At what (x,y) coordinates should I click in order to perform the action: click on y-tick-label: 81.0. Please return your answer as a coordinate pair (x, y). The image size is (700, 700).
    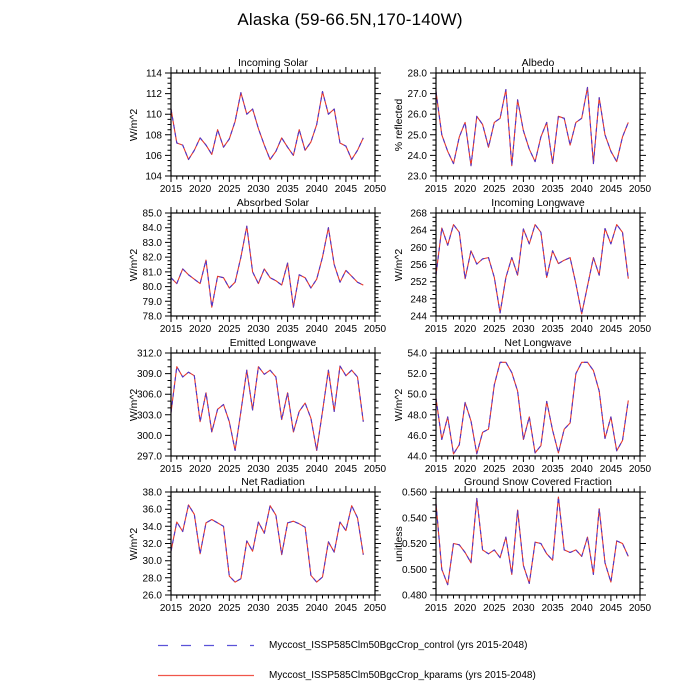
    Looking at the image, I should click on (153, 272).